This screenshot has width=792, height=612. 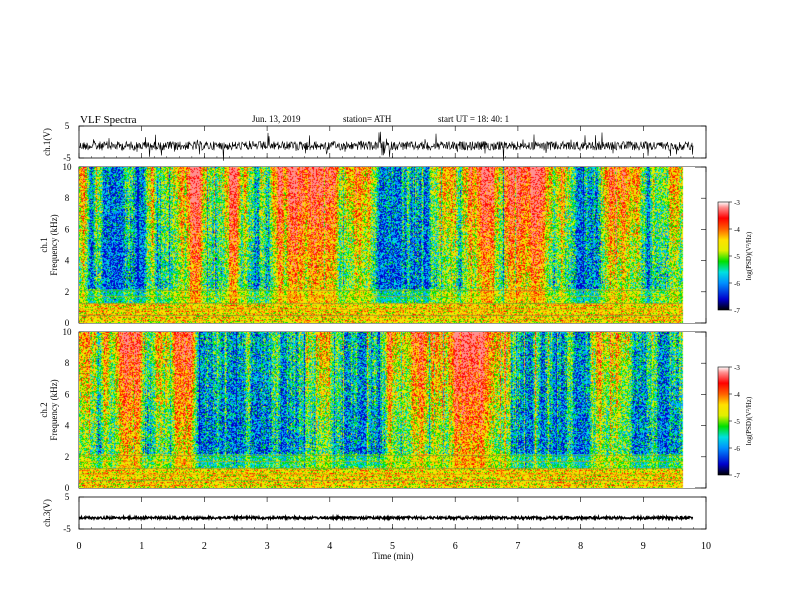 What do you see at coordinates (723, 421) in the screenshot?
I see `ch2-spectrogram-colorbar` at bounding box center [723, 421].